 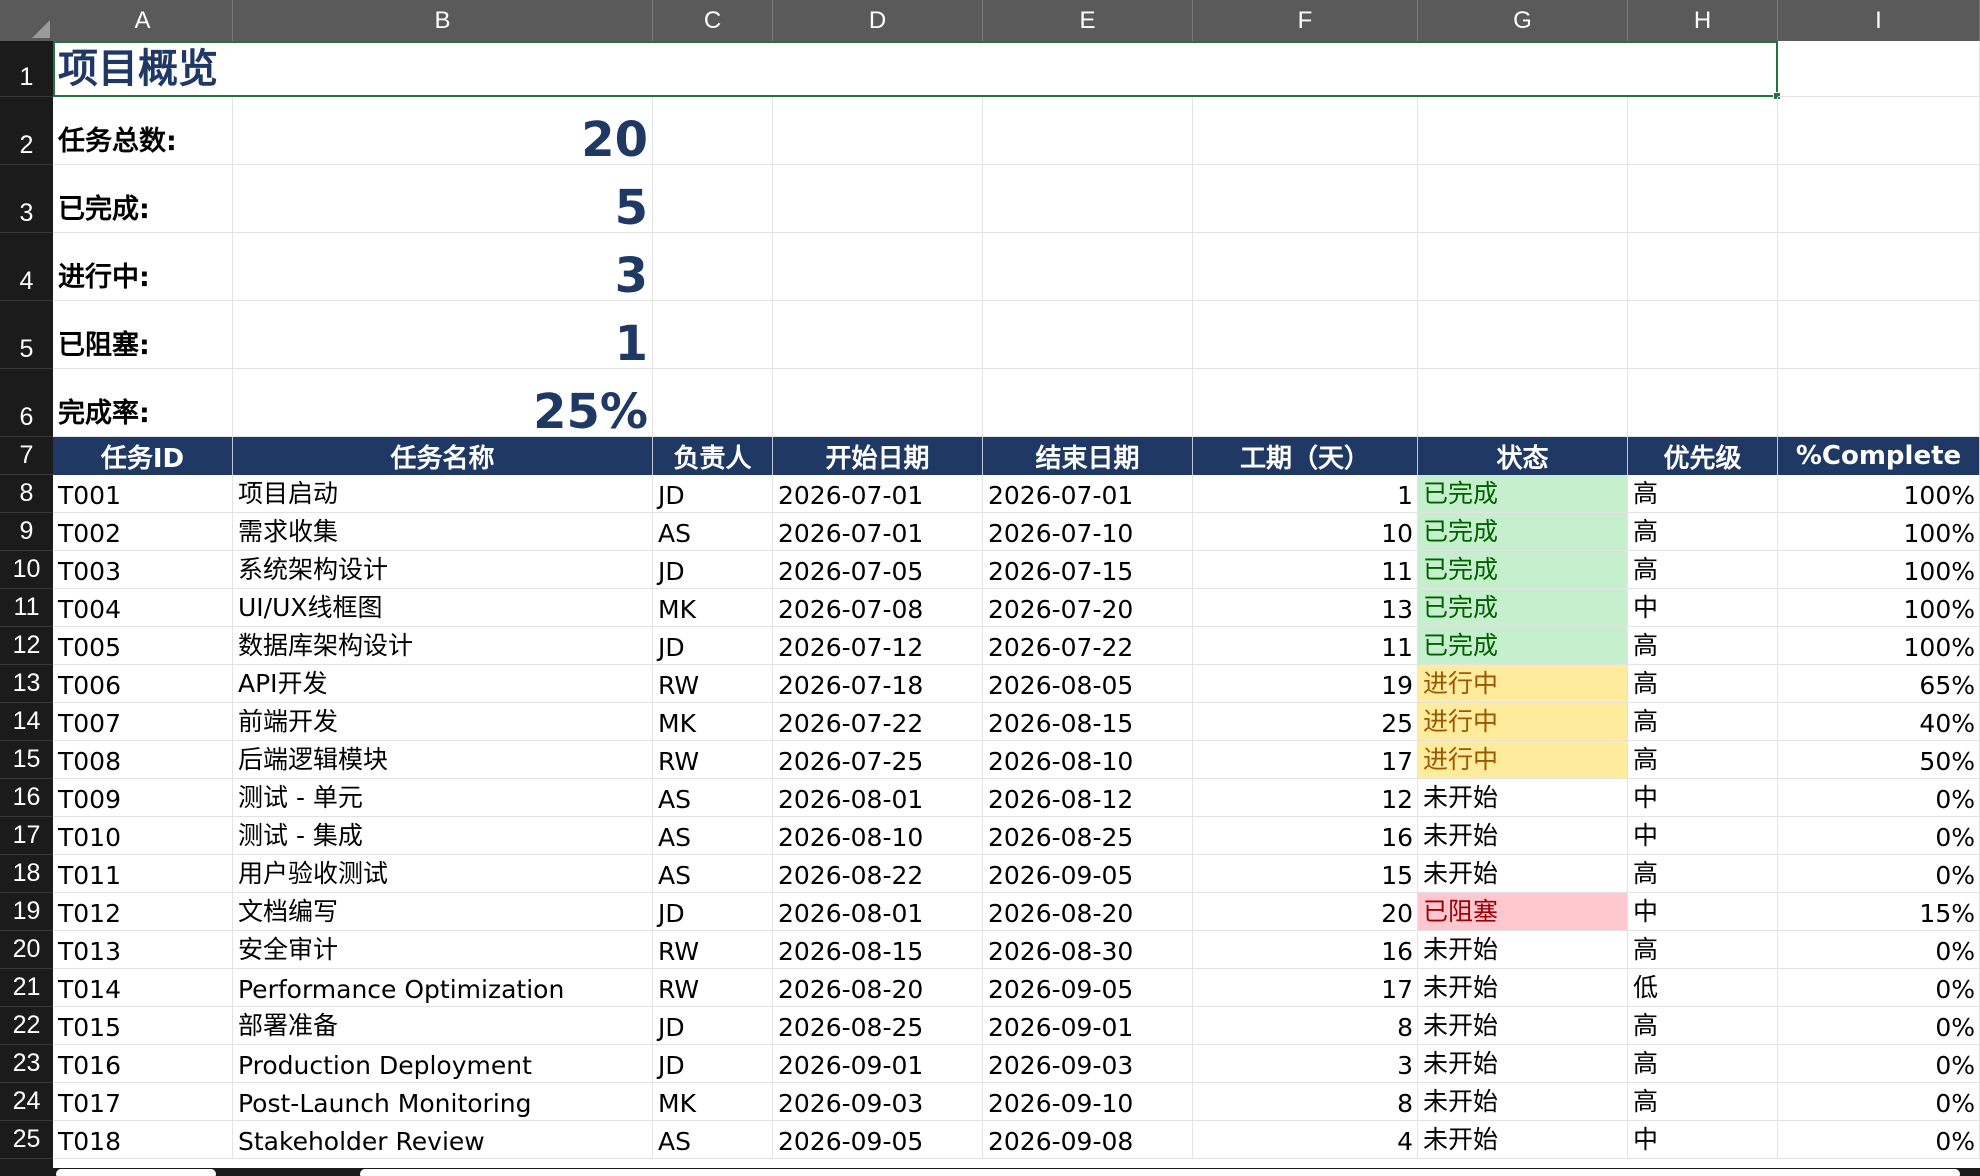 I want to click on table-header-cell: 状态, so click(x=1523, y=456).